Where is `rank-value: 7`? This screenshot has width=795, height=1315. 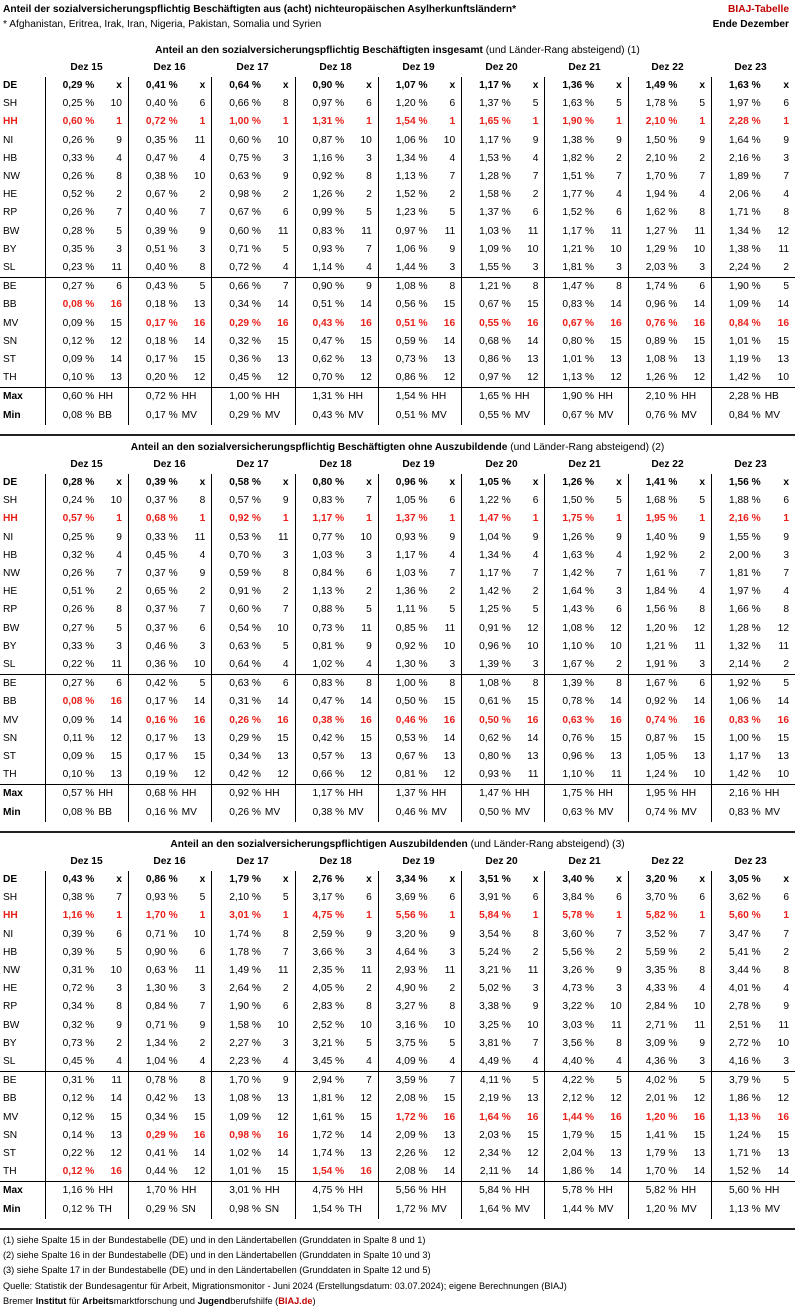
rank-value: 7 is located at coordinates (369, 249).